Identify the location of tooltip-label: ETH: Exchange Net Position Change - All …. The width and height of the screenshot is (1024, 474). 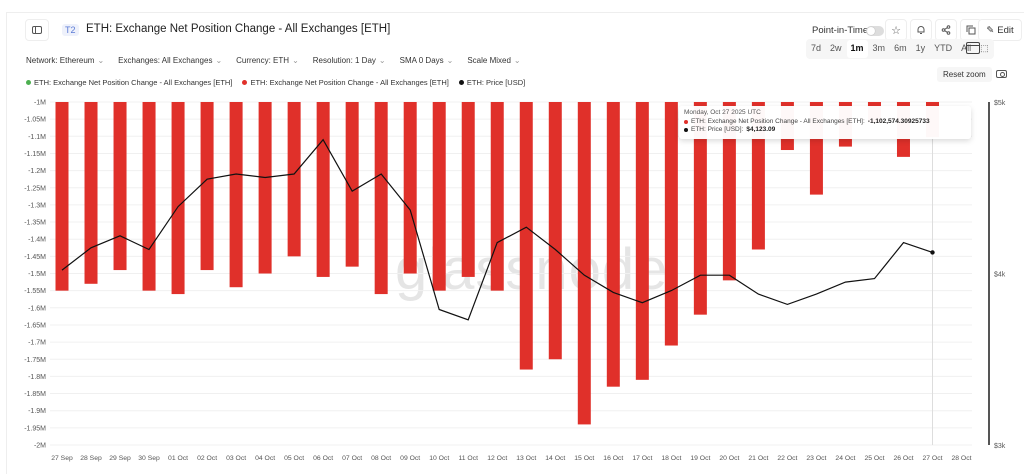
(778, 121).